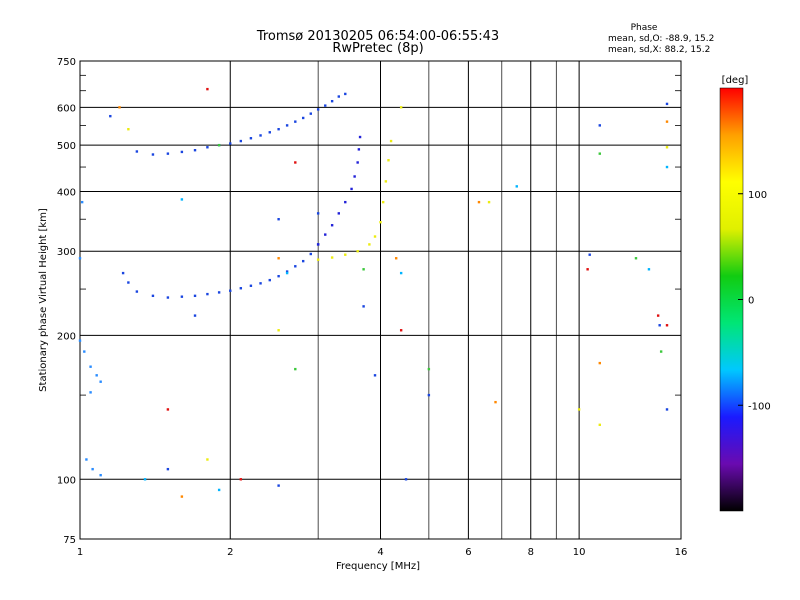 The image size is (800, 600). What do you see at coordinates (230, 552) in the screenshot?
I see `x-tick-label: 2` at bounding box center [230, 552].